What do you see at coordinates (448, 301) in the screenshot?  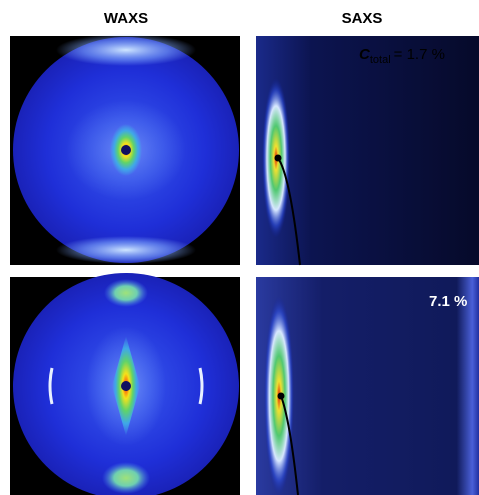 I see `bottom-value: 7.1 %` at bounding box center [448, 301].